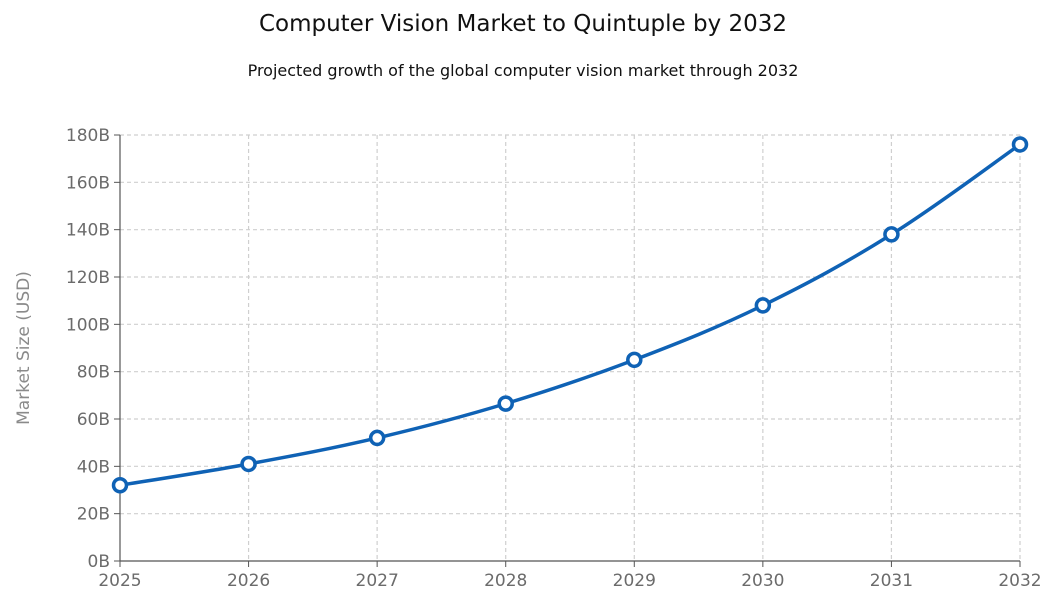  What do you see at coordinates (88, 231) in the screenshot?
I see `y-tick-label: 140B` at bounding box center [88, 231].